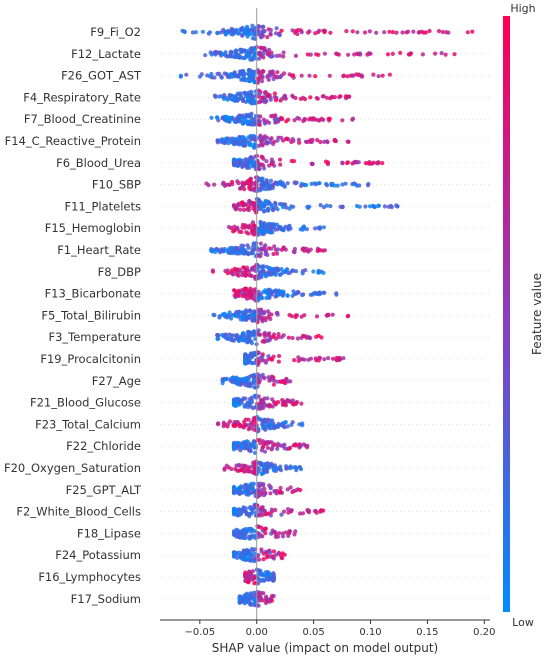  Describe the element at coordinates (89, 577) in the screenshot. I see `feature-label: F16_Lymphocytes` at that location.